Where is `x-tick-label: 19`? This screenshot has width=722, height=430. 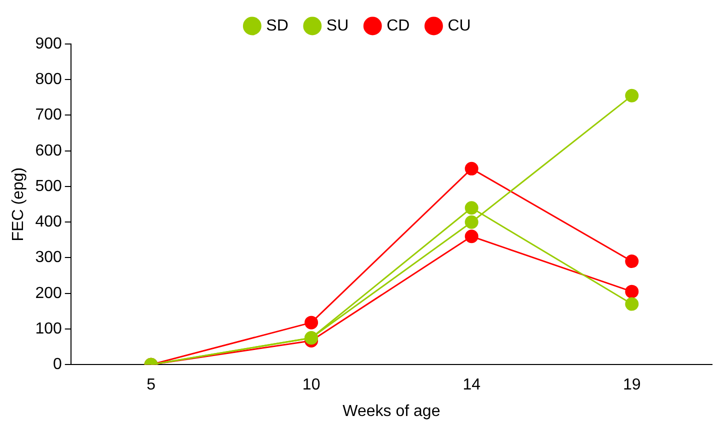 x-tick-label: 19 is located at coordinates (631, 385).